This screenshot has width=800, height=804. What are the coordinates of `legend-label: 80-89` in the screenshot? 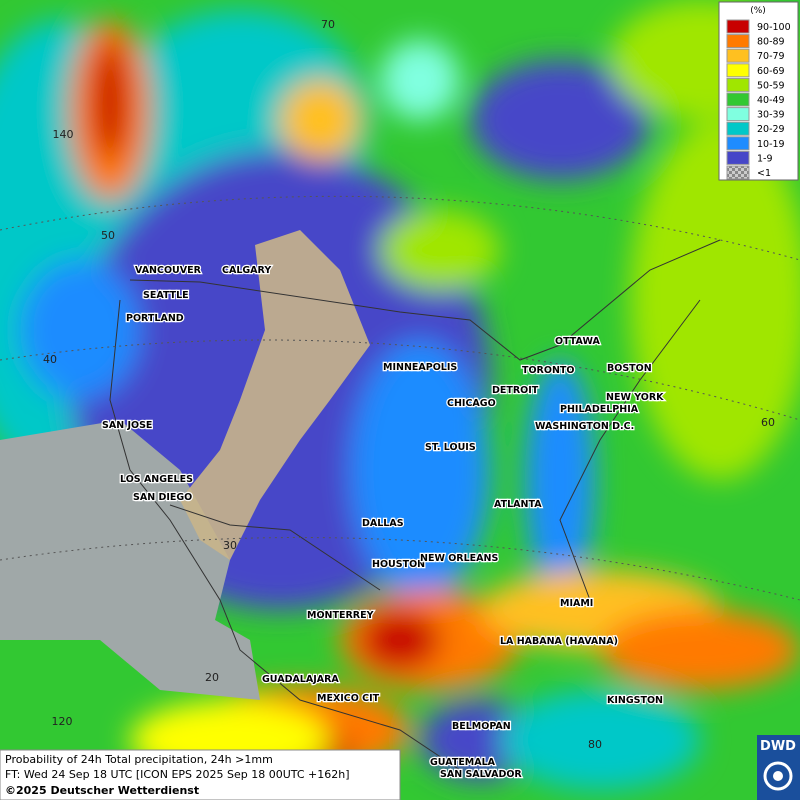 It's located at (771, 42).